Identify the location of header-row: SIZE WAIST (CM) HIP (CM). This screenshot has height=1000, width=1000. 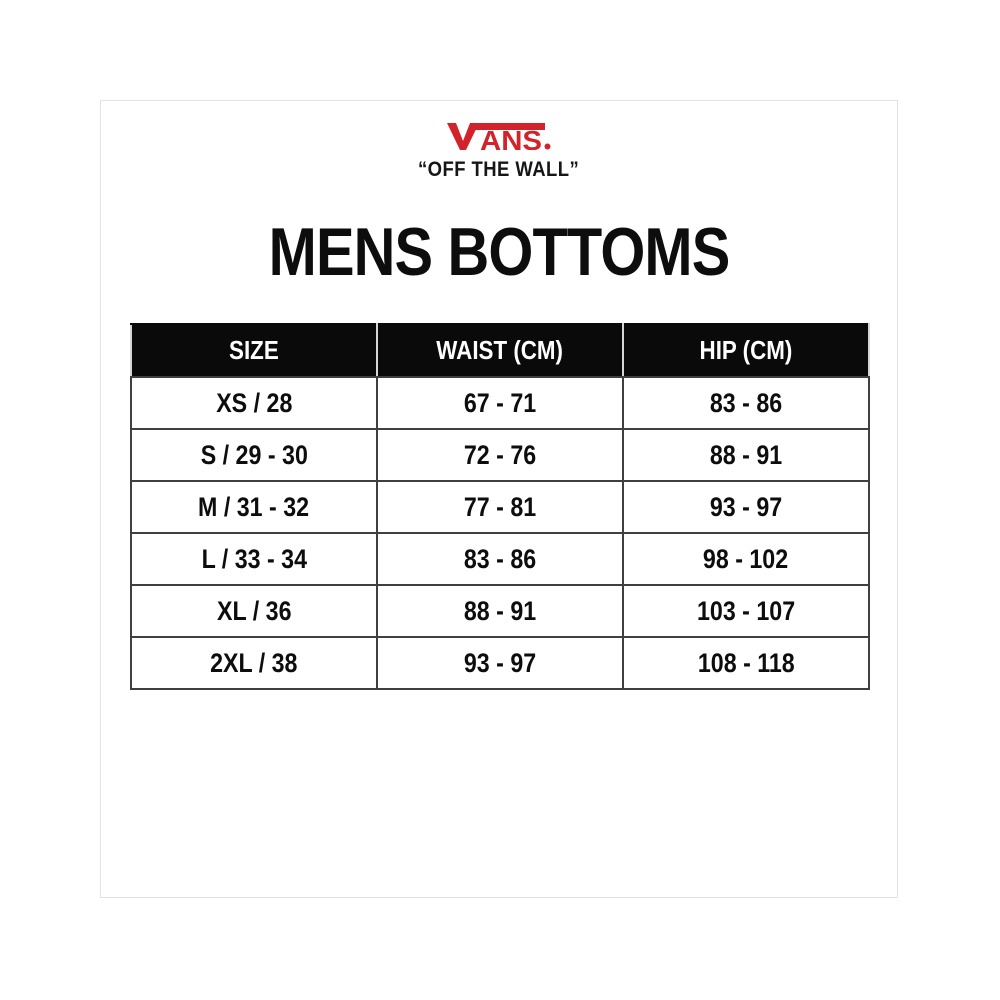
(500, 350).